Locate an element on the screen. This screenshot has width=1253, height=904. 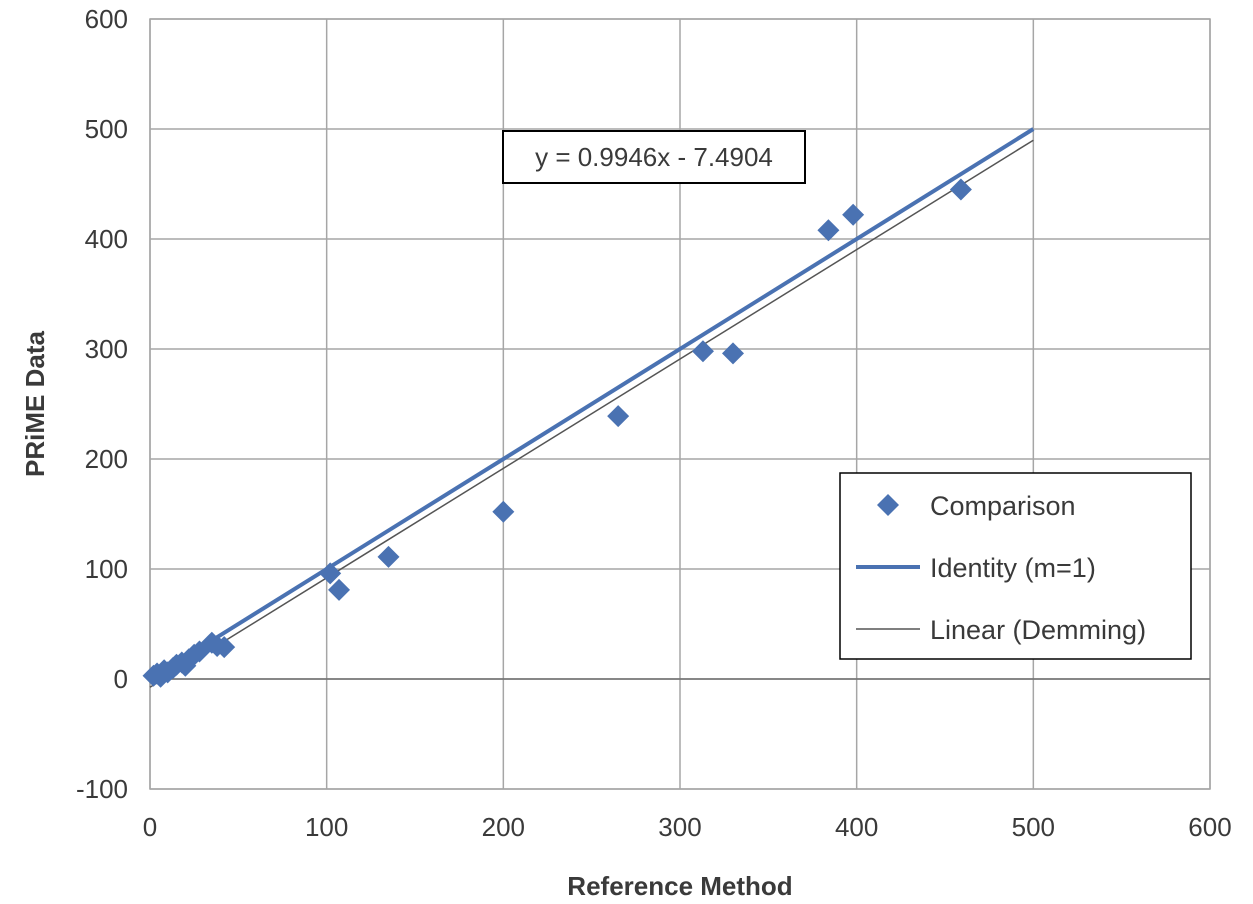
x-tick-label: 100 is located at coordinates (326, 827).